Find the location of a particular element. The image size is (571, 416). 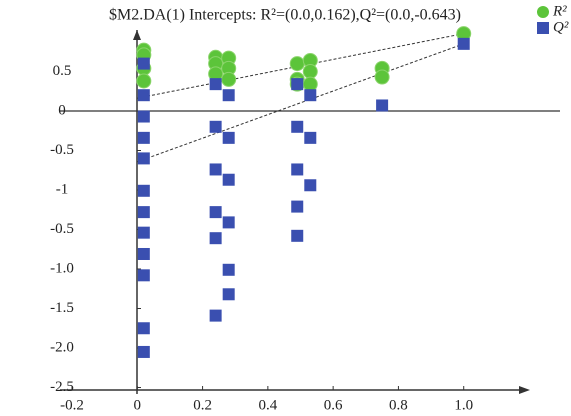

y-tick-label: 0 is located at coordinates (62, 110).